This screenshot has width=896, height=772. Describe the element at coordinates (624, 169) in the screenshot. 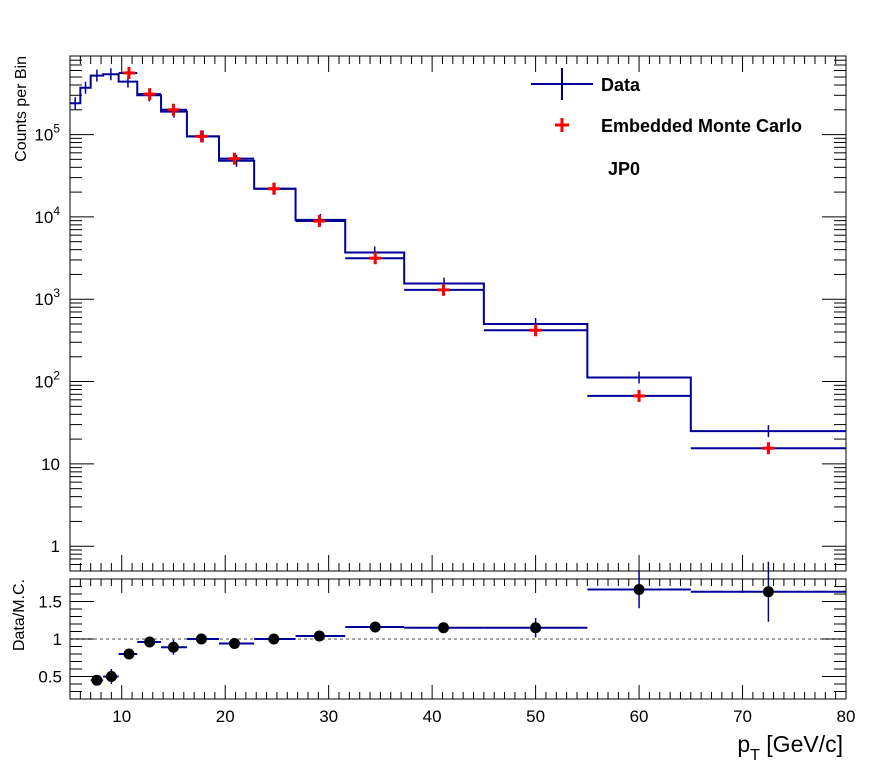

I see `annotation-jp0: JP0` at that location.